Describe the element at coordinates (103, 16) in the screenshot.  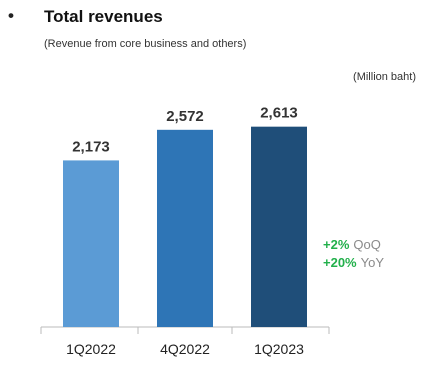
I see `chart-title: Total revenues` at that location.